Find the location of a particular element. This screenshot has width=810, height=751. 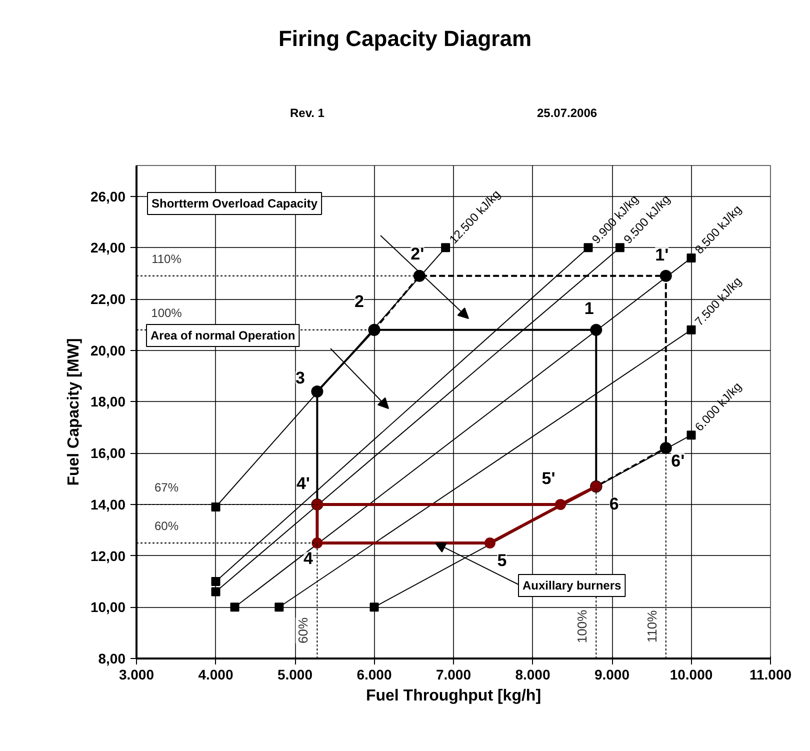

x-tick-label: 6.000 is located at coordinates (374, 674).